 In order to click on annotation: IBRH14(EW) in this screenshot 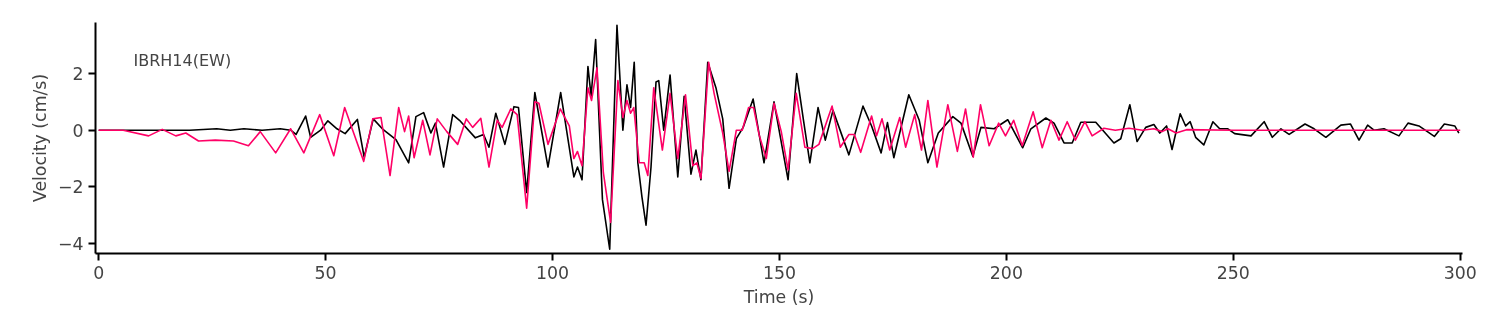, I will do `click(182, 60)`.